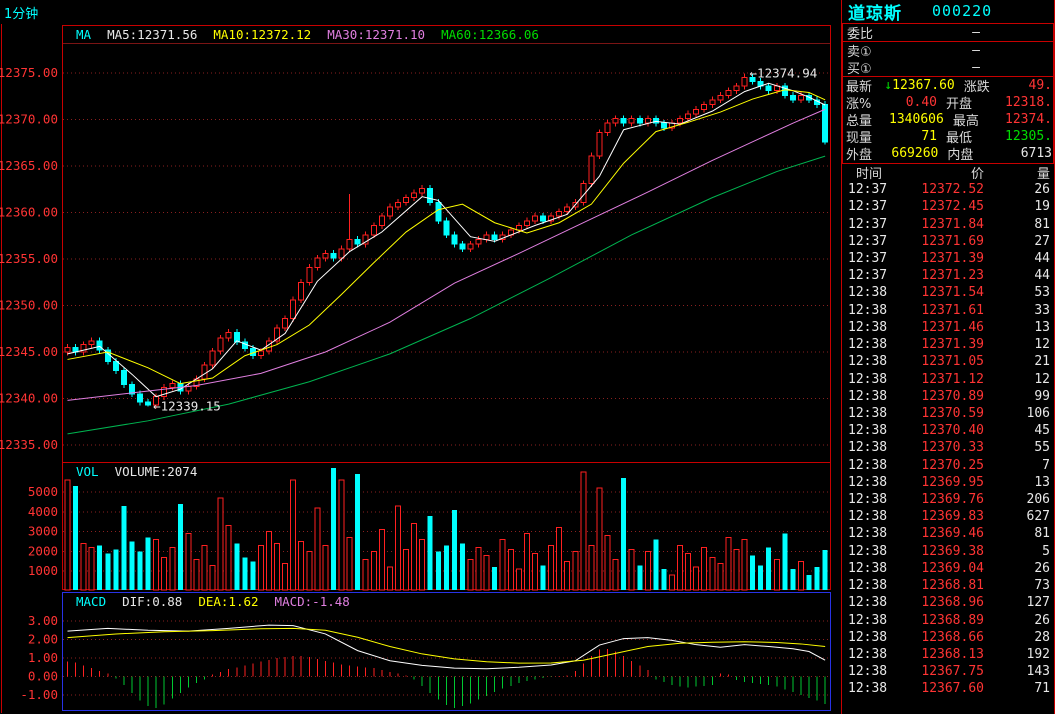  What do you see at coordinates (965, 121) in the screenshot?
I see `quote-label: 最高` at bounding box center [965, 121].